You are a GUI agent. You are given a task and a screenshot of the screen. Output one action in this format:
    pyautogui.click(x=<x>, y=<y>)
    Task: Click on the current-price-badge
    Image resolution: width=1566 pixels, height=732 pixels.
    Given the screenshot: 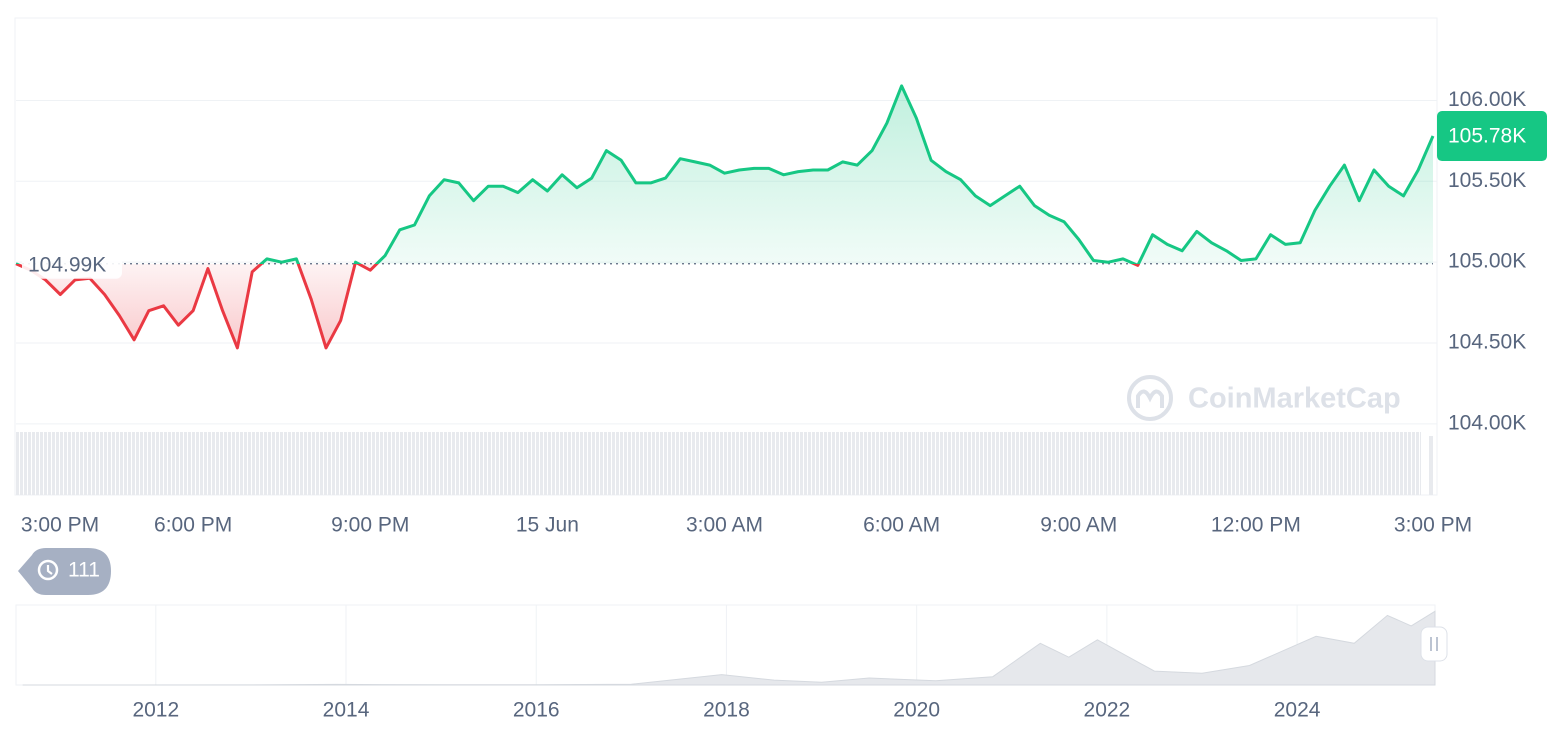 What is the action you would take?
    pyautogui.click(x=1492, y=136)
    